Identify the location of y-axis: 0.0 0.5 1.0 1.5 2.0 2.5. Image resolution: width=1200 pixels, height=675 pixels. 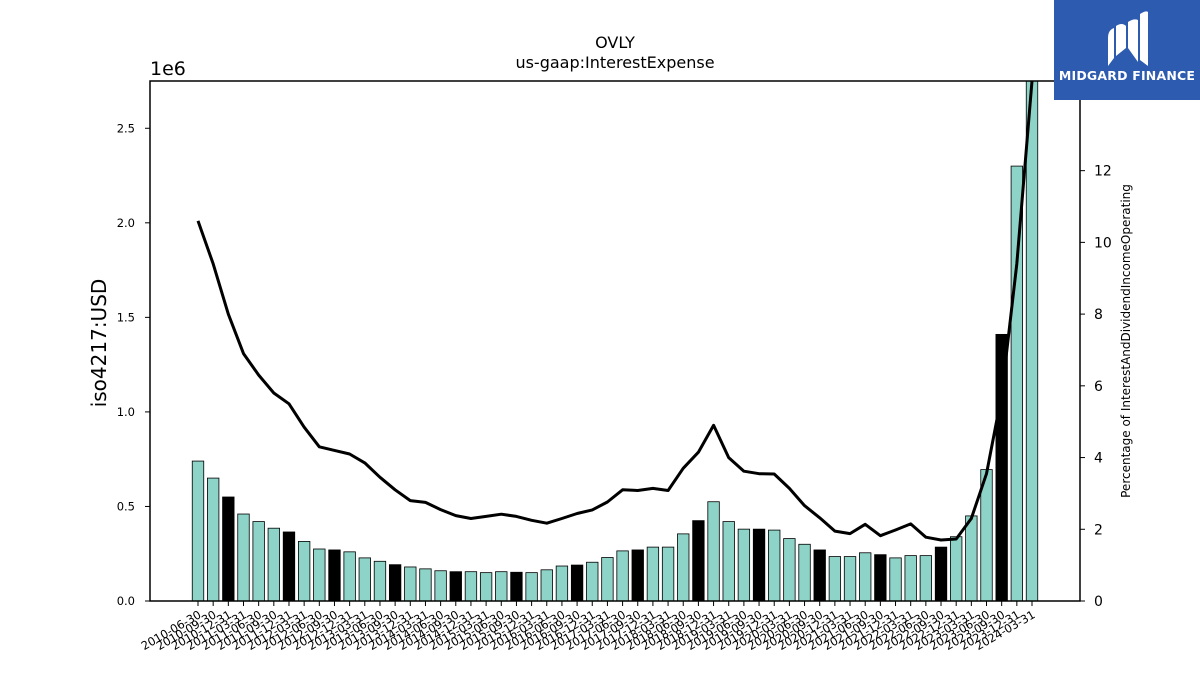
(133, 364).